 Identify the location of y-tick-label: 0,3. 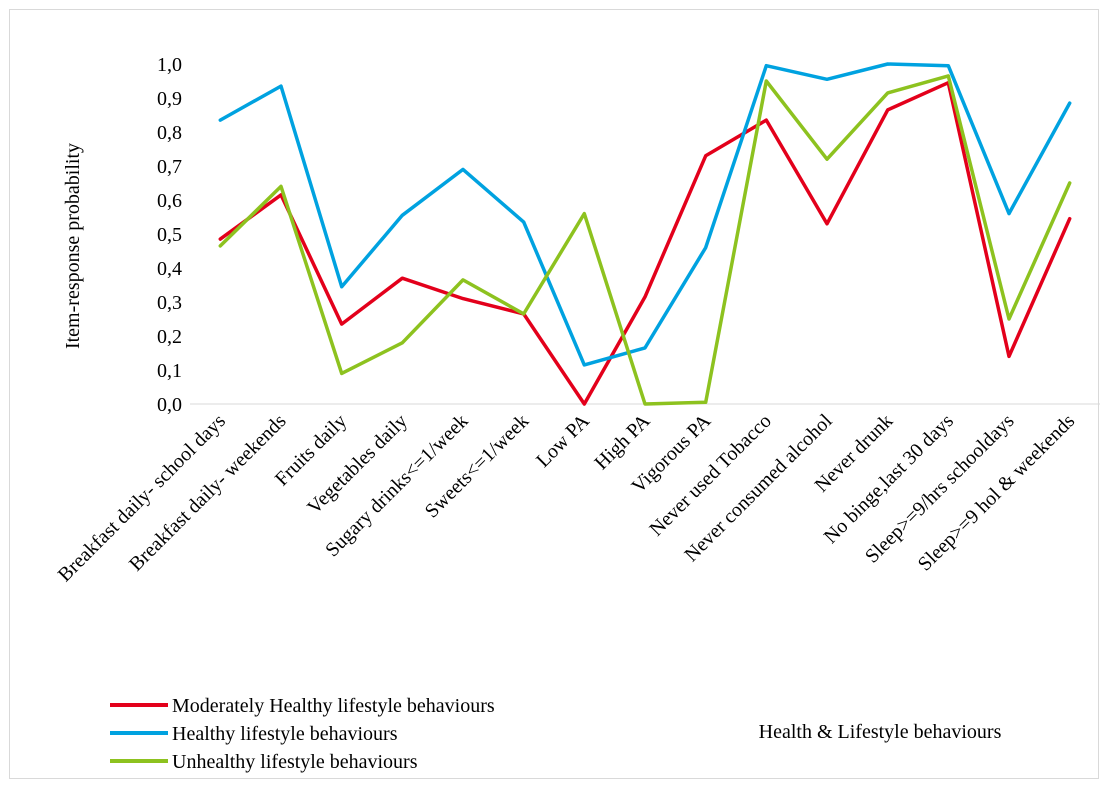
(169, 303).